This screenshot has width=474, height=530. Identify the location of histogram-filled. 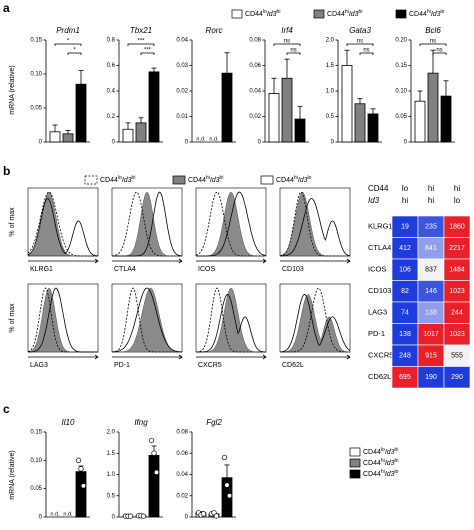
(63, 224).